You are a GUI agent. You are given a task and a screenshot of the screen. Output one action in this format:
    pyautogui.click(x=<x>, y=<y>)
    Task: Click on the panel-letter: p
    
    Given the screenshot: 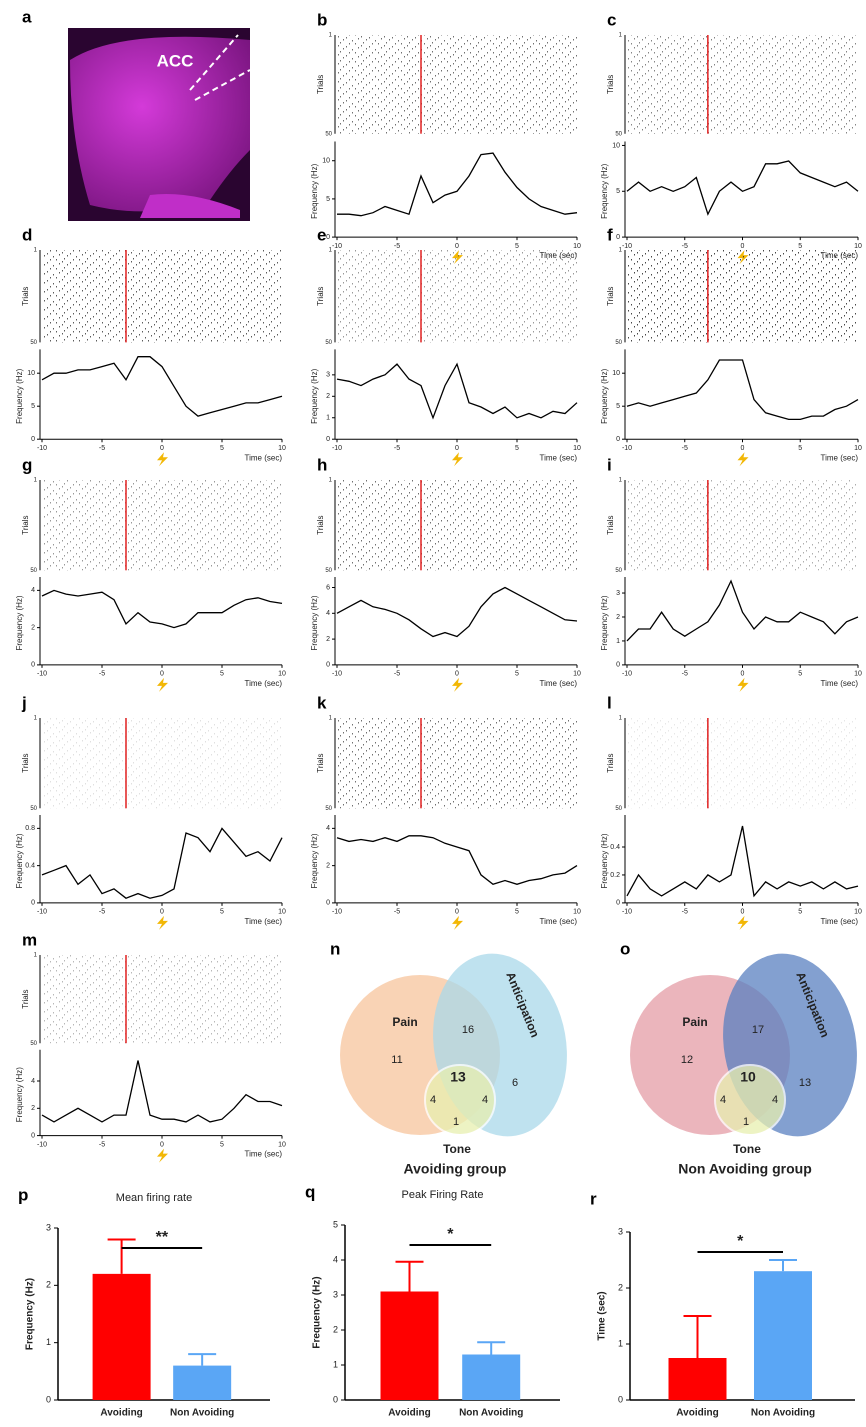 What is the action you would take?
    pyautogui.click(x=23, y=1194)
    